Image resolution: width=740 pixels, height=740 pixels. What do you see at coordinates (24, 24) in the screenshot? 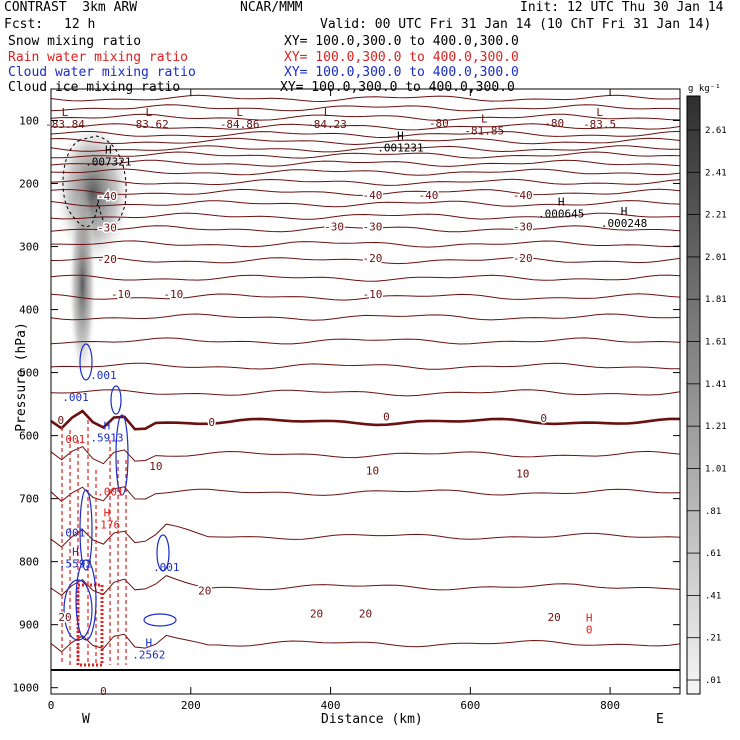
I see `forecast-label: Fcst:` at bounding box center [24, 24].